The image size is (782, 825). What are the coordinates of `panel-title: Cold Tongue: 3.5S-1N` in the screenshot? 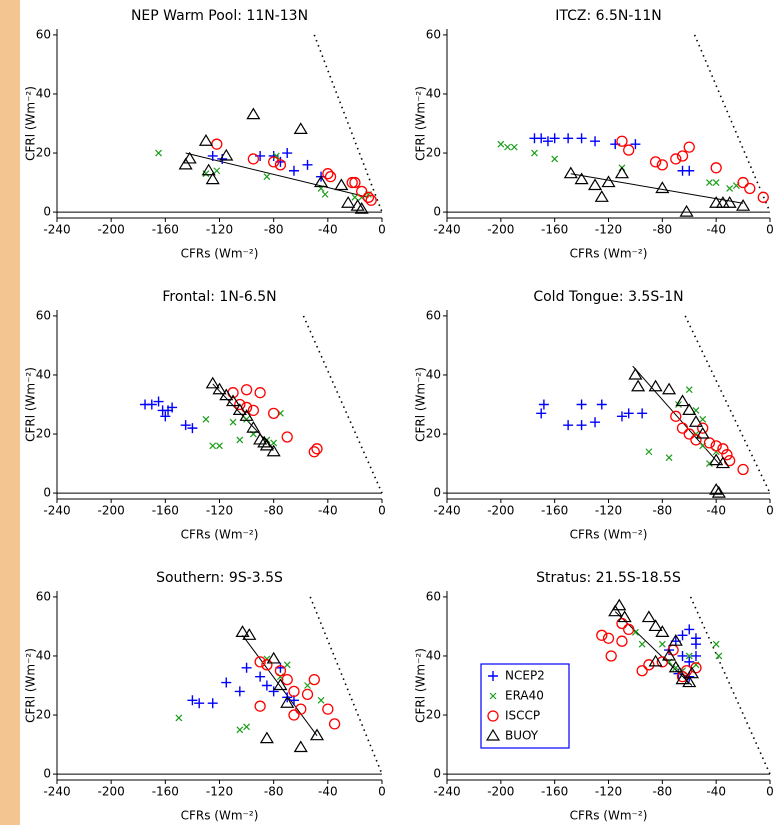 It's located at (608, 297).